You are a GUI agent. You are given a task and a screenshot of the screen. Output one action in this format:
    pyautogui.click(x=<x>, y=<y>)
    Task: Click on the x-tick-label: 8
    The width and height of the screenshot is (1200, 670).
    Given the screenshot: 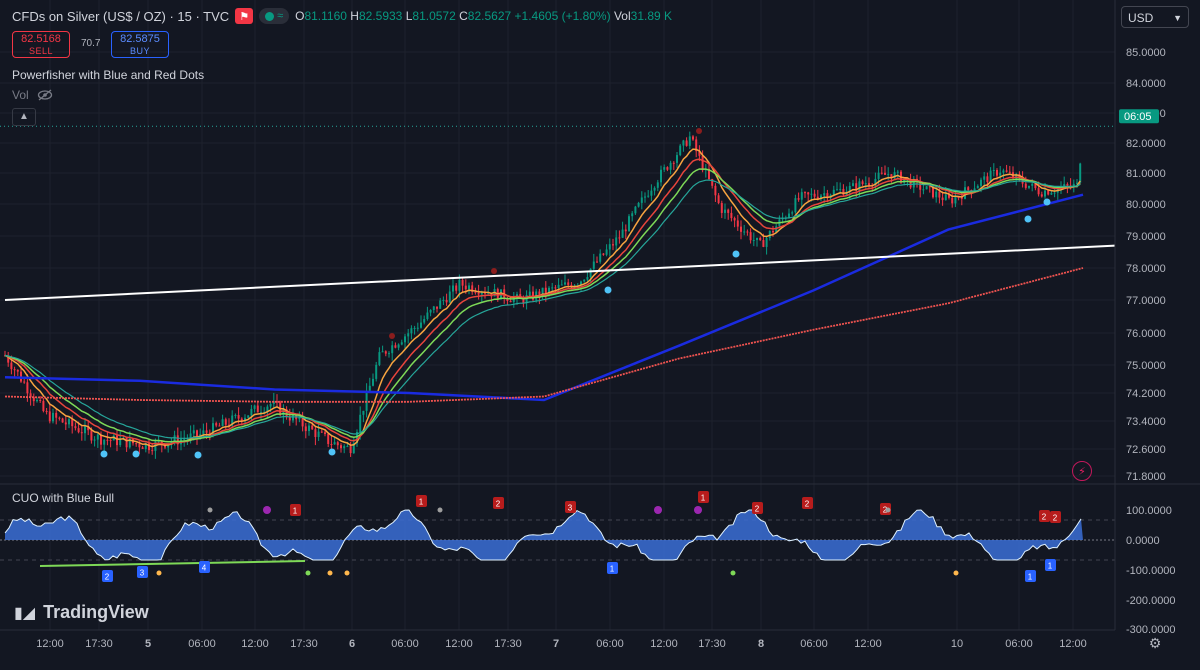 What is the action you would take?
    pyautogui.click(x=761, y=644)
    